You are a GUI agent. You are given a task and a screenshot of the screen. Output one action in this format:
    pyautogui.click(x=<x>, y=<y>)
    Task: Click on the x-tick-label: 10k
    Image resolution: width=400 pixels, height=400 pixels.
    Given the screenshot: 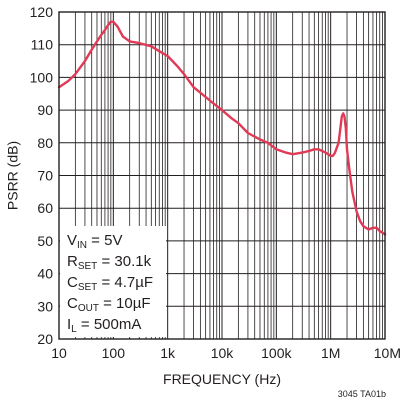 What is the action you would take?
    pyautogui.click(x=223, y=353)
    